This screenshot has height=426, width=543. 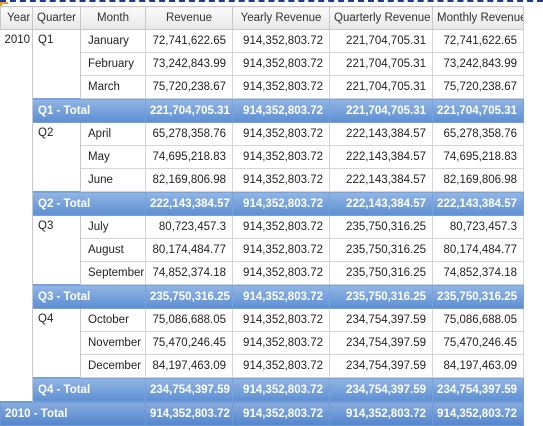 I want to click on header-quarter: Quarter, so click(x=56, y=18).